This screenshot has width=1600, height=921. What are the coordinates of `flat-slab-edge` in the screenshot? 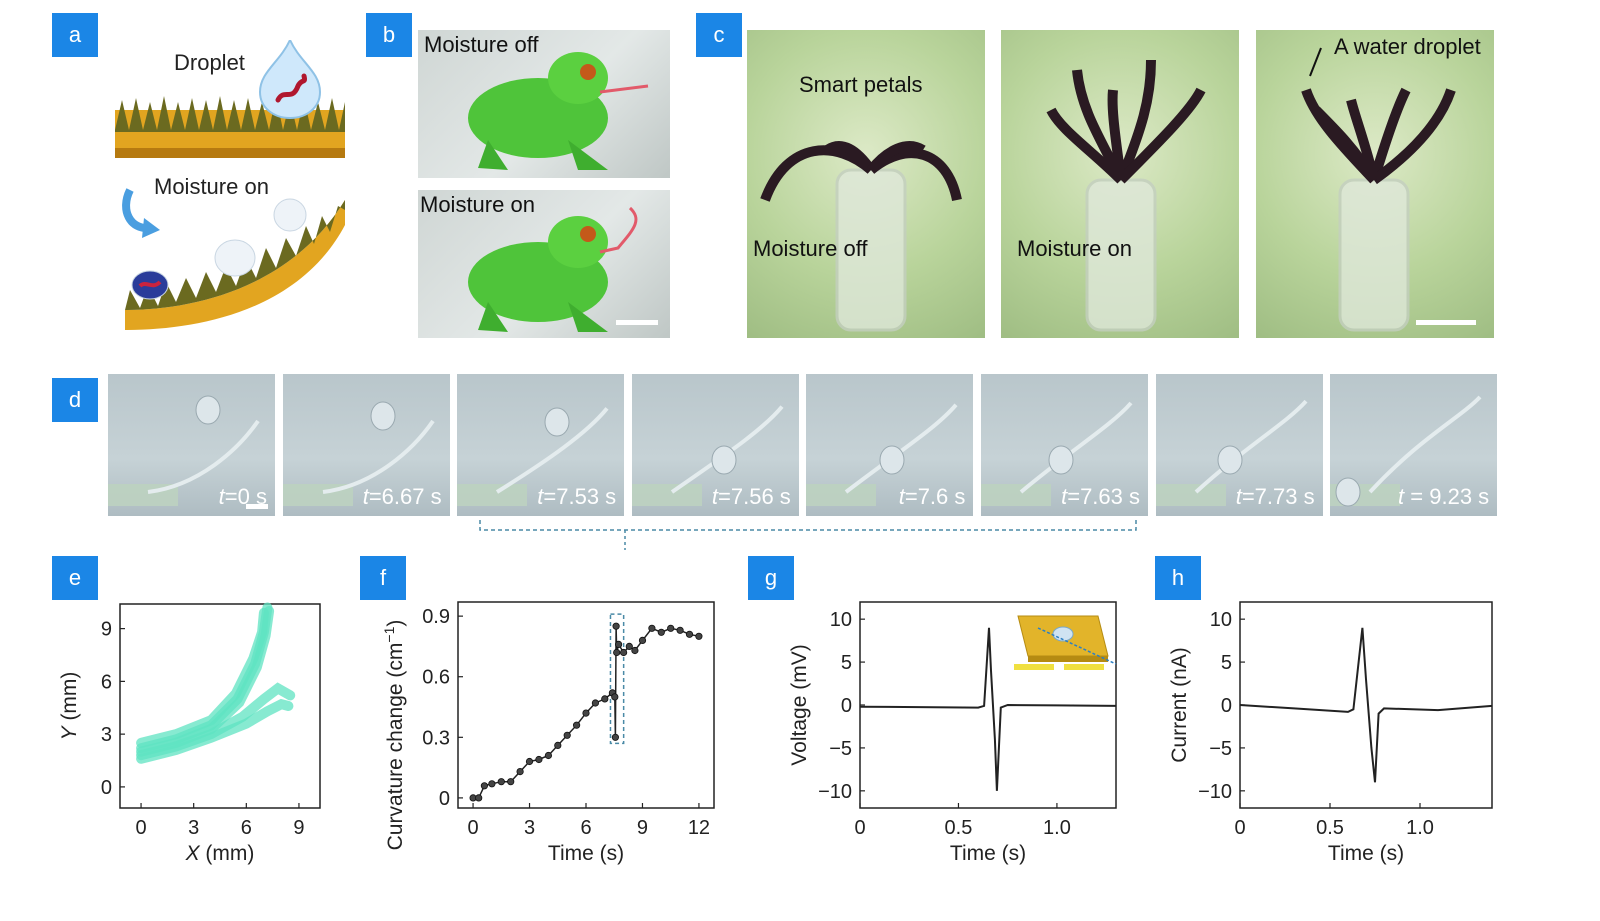 It's located at (230, 153).